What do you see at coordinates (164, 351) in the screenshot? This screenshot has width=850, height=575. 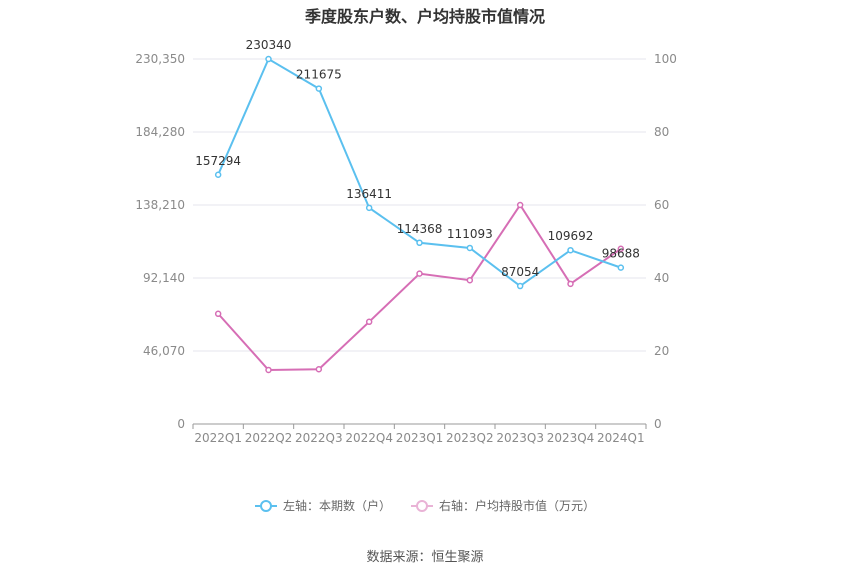 I see `left-tick-label: 46,070` at bounding box center [164, 351].